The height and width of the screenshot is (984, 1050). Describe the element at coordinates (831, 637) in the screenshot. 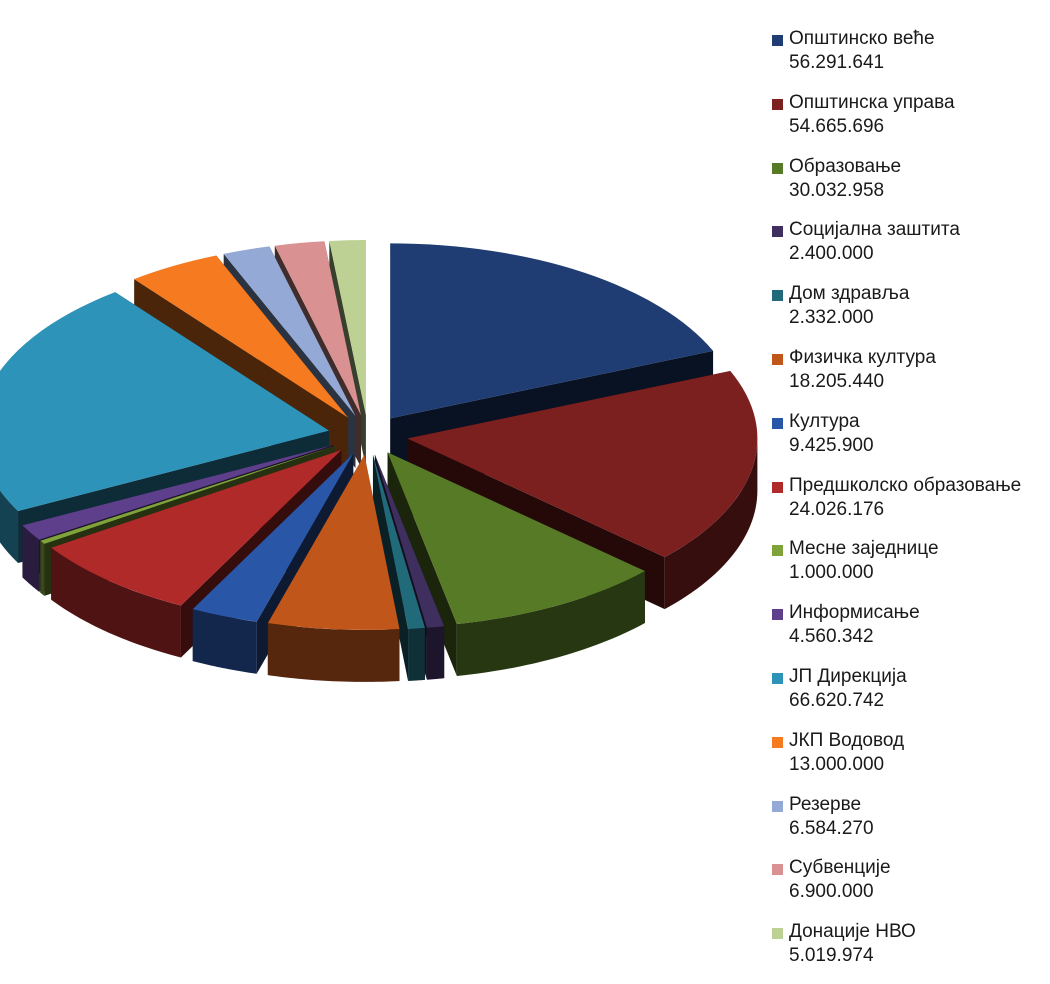

I see `legend-value: 4.560.342` at that location.